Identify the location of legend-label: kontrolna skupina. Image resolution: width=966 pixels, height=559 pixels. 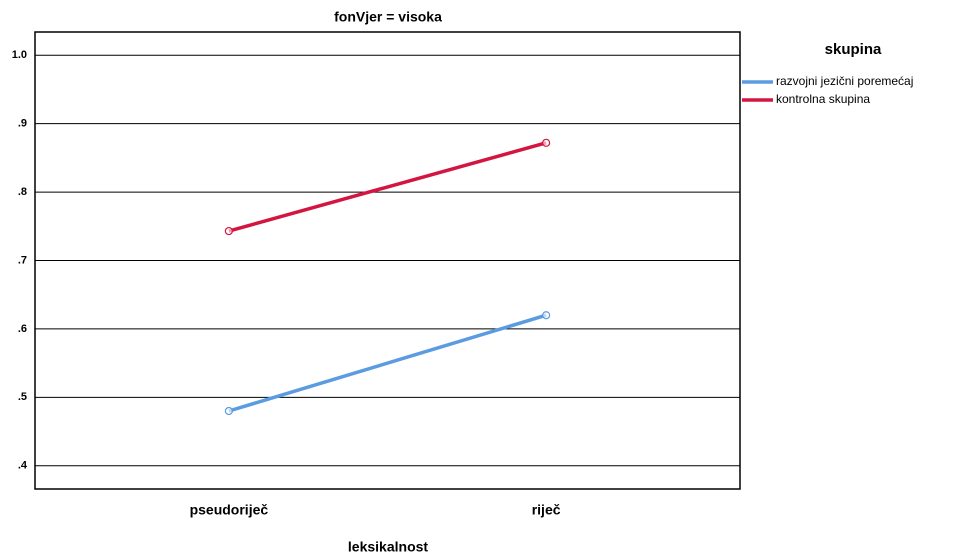
(823, 99).